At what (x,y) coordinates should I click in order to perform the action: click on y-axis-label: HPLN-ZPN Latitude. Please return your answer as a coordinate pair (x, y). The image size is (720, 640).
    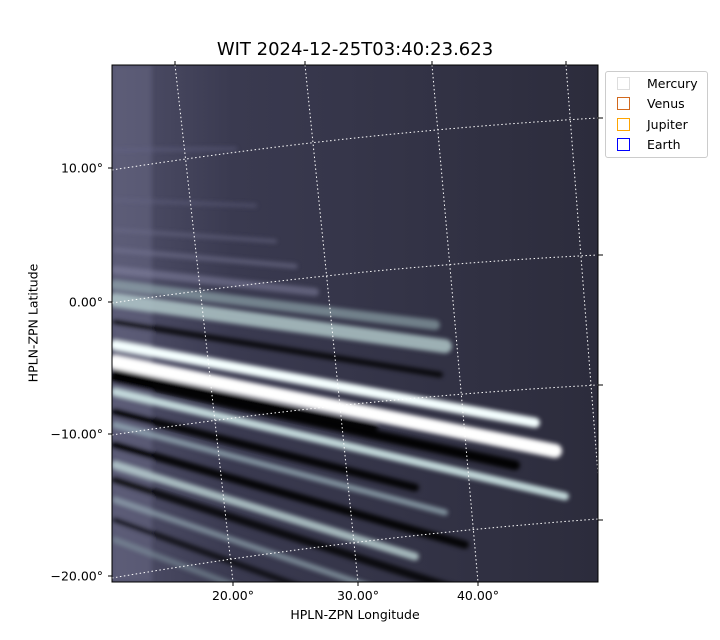
    Looking at the image, I should click on (33, 323).